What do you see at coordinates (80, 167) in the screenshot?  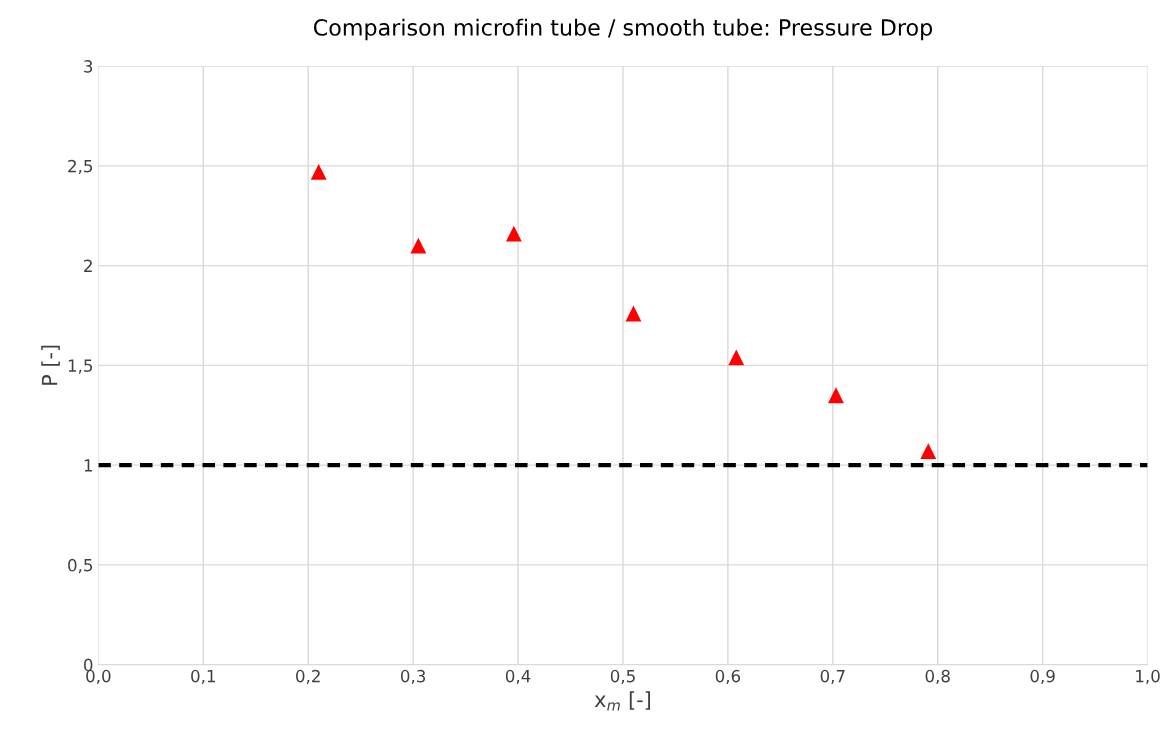 I see `y-tick-label: 2,5` at bounding box center [80, 167].